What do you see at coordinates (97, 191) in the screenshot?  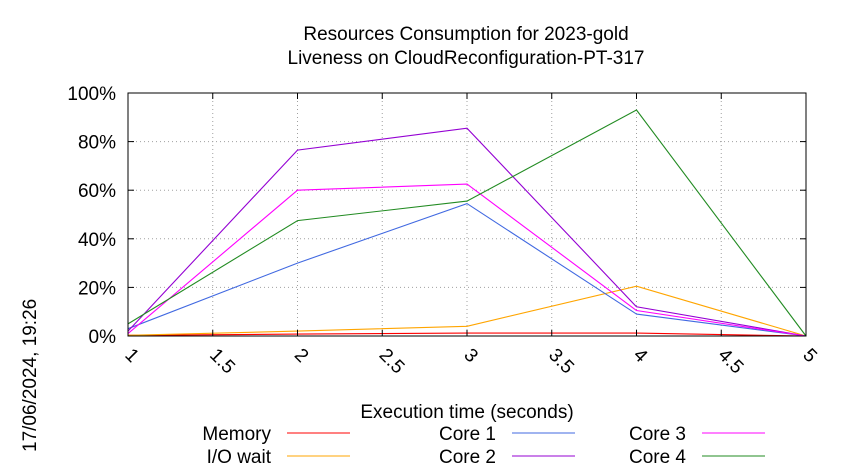 I see `y-tick-label: 60%` at bounding box center [97, 191].